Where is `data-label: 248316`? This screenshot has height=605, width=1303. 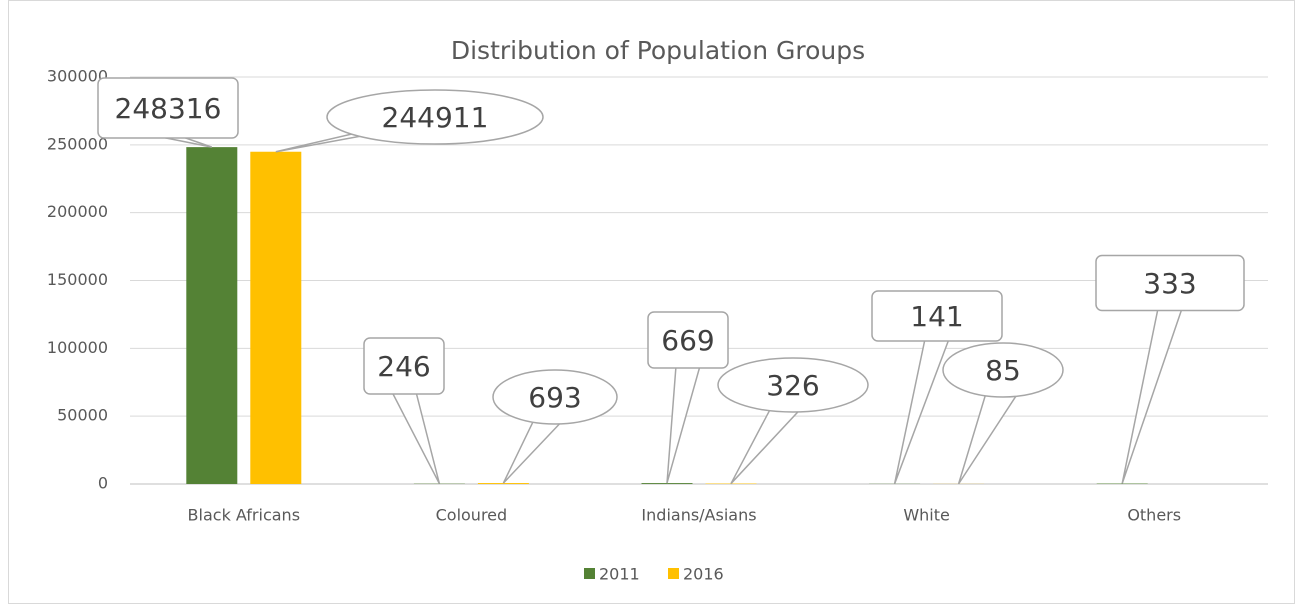
data-label: 248316 is located at coordinates (168, 108).